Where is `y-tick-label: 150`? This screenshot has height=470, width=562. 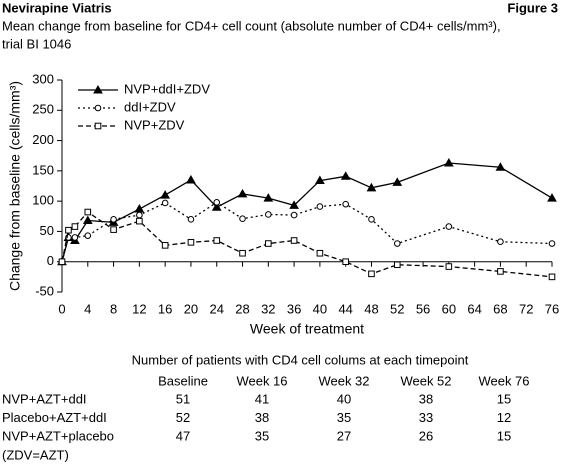
y-tick-label: 150 is located at coordinates (43, 169).